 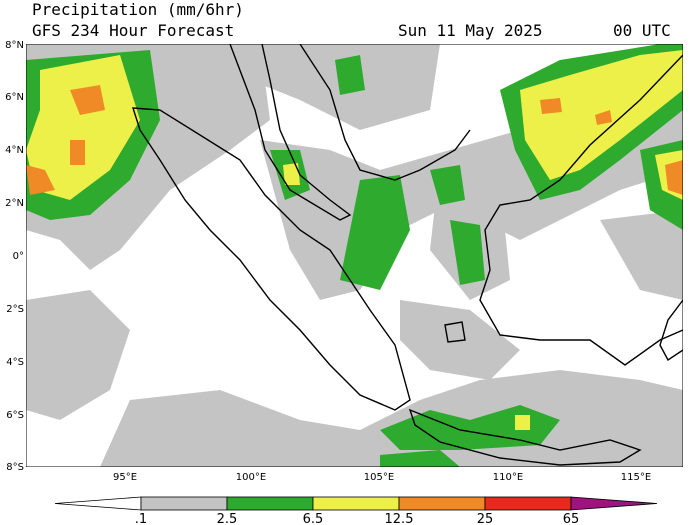 I want to click on lon-label: 115°E, so click(x=636, y=477).